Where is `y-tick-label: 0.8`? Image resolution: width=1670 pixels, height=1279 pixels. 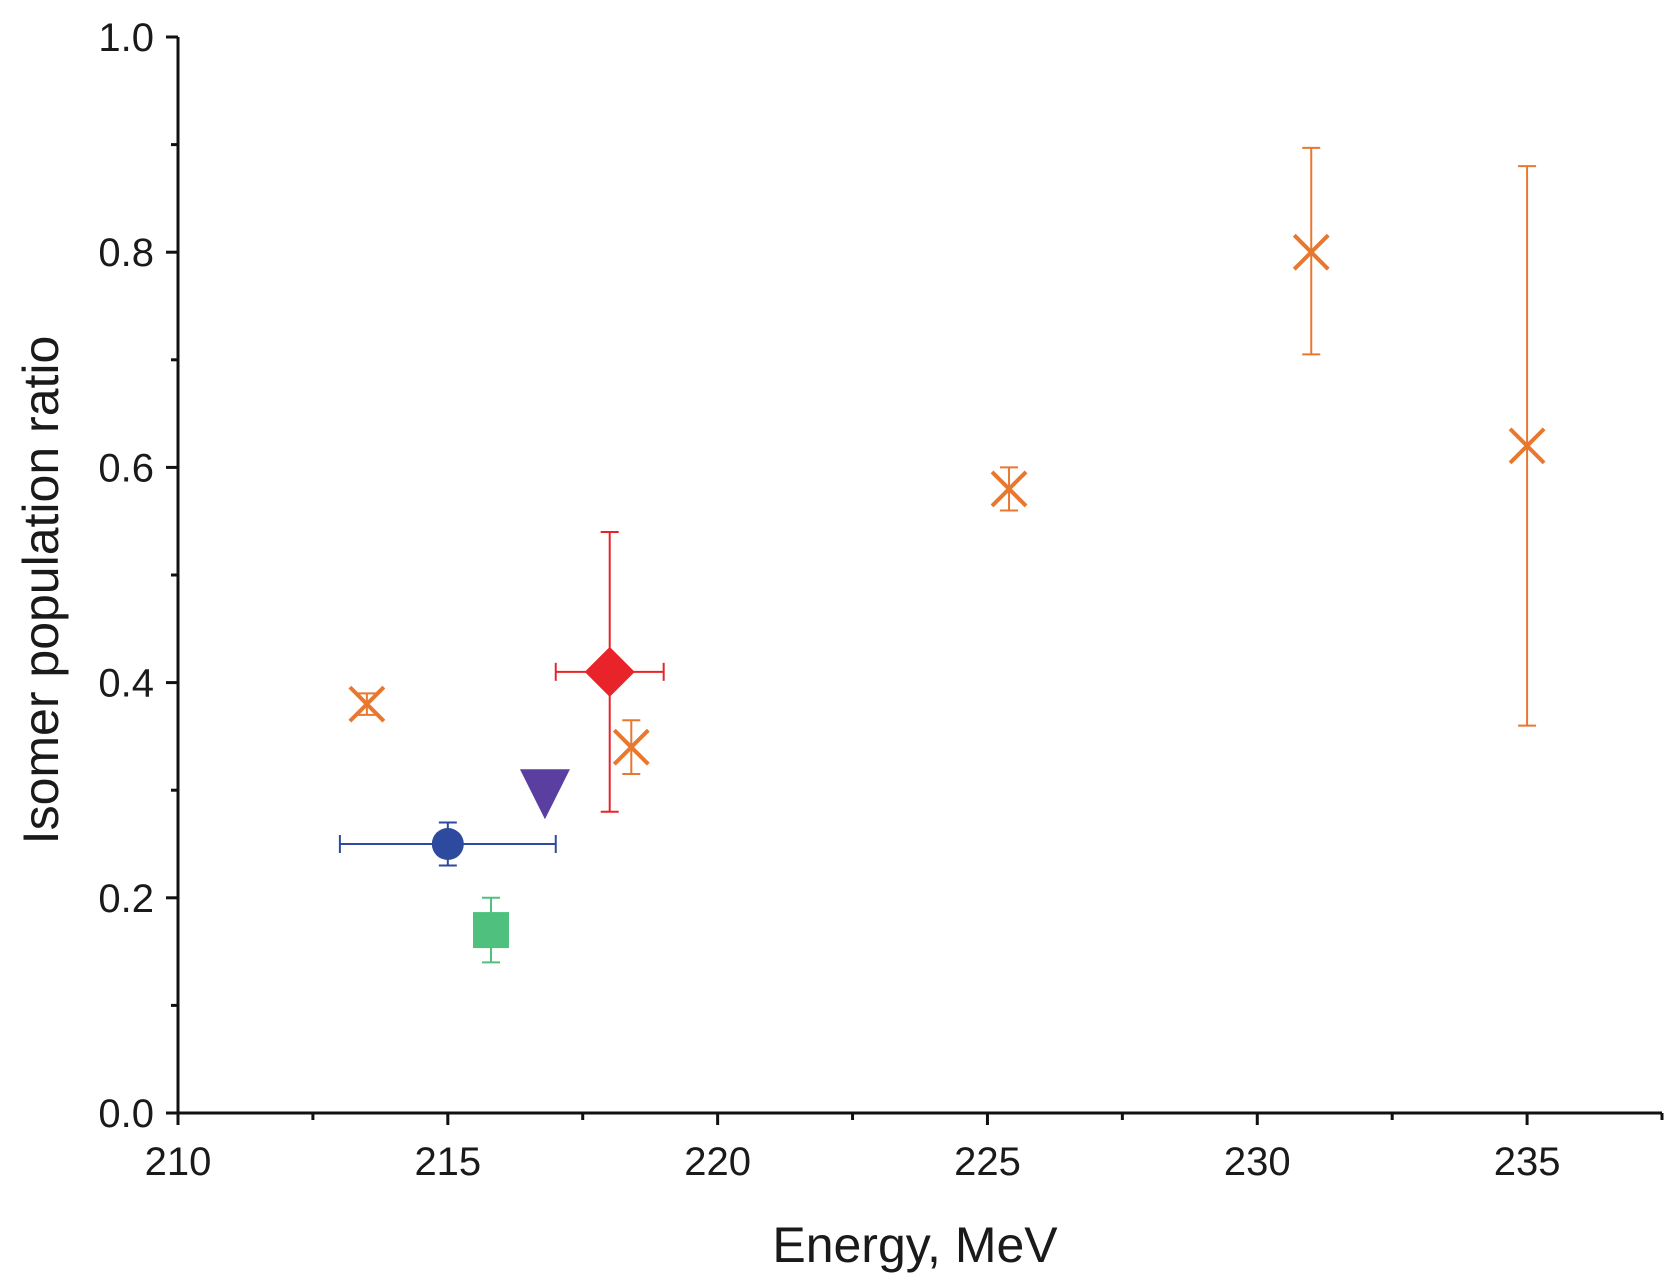 y-tick-label: 0.8 is located at coordinates (126, 253).